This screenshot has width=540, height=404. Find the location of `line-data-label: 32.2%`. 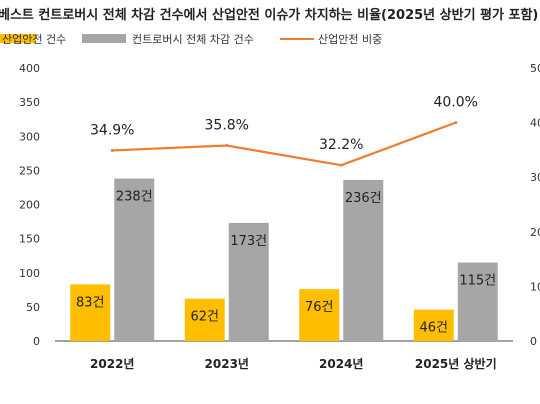

line-data-label: 32.2% is located at coordinates (341, 145).